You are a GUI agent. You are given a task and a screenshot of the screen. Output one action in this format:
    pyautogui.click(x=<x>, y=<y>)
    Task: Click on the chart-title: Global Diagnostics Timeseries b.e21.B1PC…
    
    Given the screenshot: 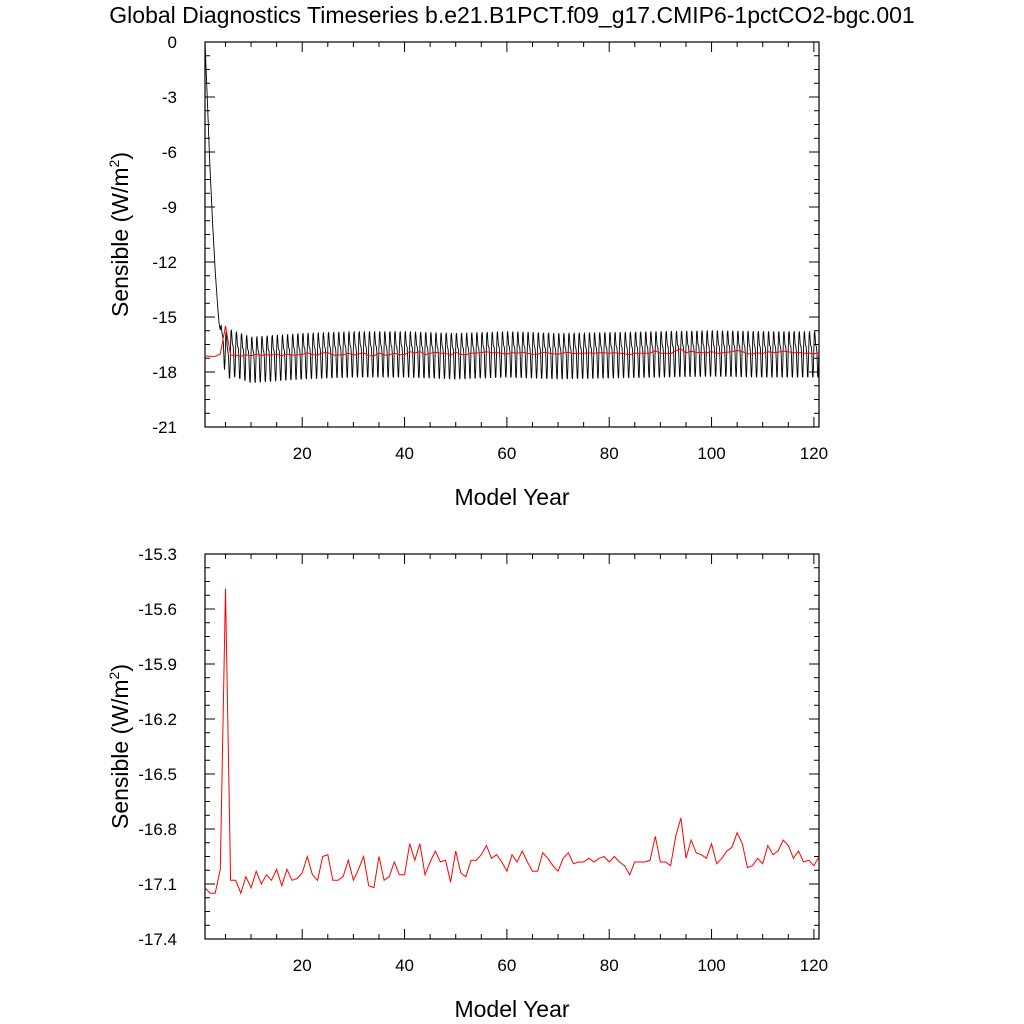 What is the action you would take?
    pyautogui.click(x=512, y=15)
    